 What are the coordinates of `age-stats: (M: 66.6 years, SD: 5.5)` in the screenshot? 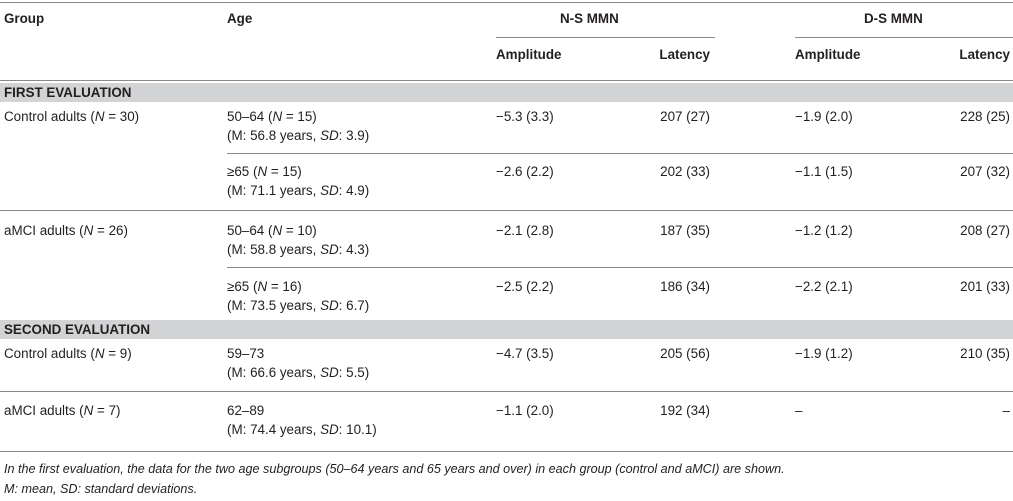 It's located at (298, 372).